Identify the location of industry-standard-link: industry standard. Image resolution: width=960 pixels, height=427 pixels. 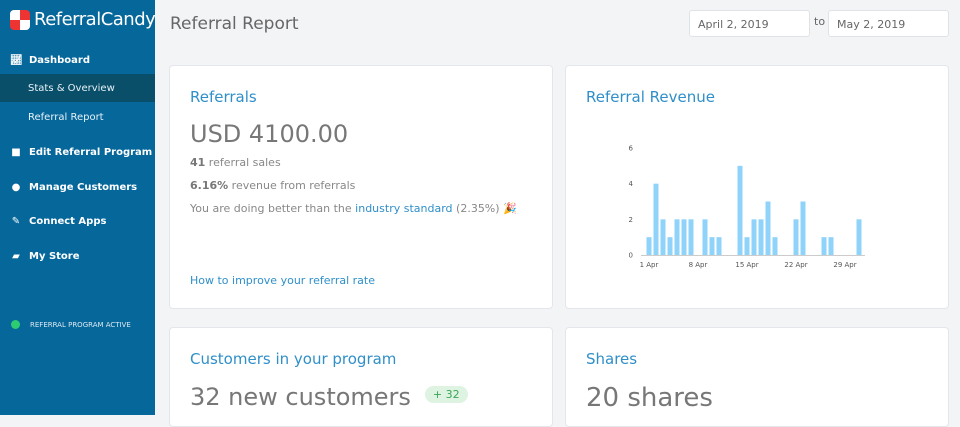
(404, 208).